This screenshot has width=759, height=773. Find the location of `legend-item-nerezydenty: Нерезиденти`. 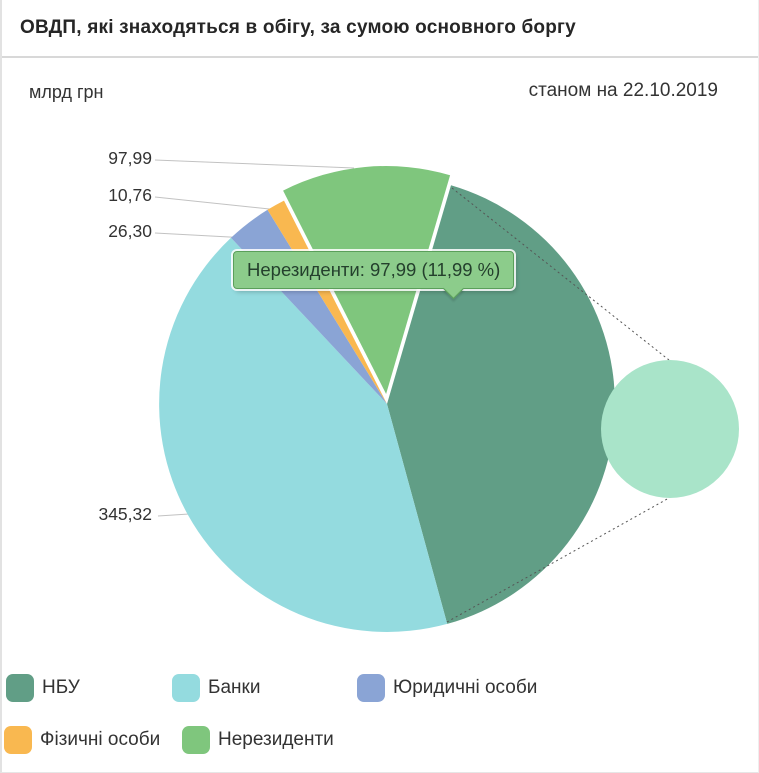

legend-item-nerezydenty: Нерезиденти is located at coordinates (258, 740).